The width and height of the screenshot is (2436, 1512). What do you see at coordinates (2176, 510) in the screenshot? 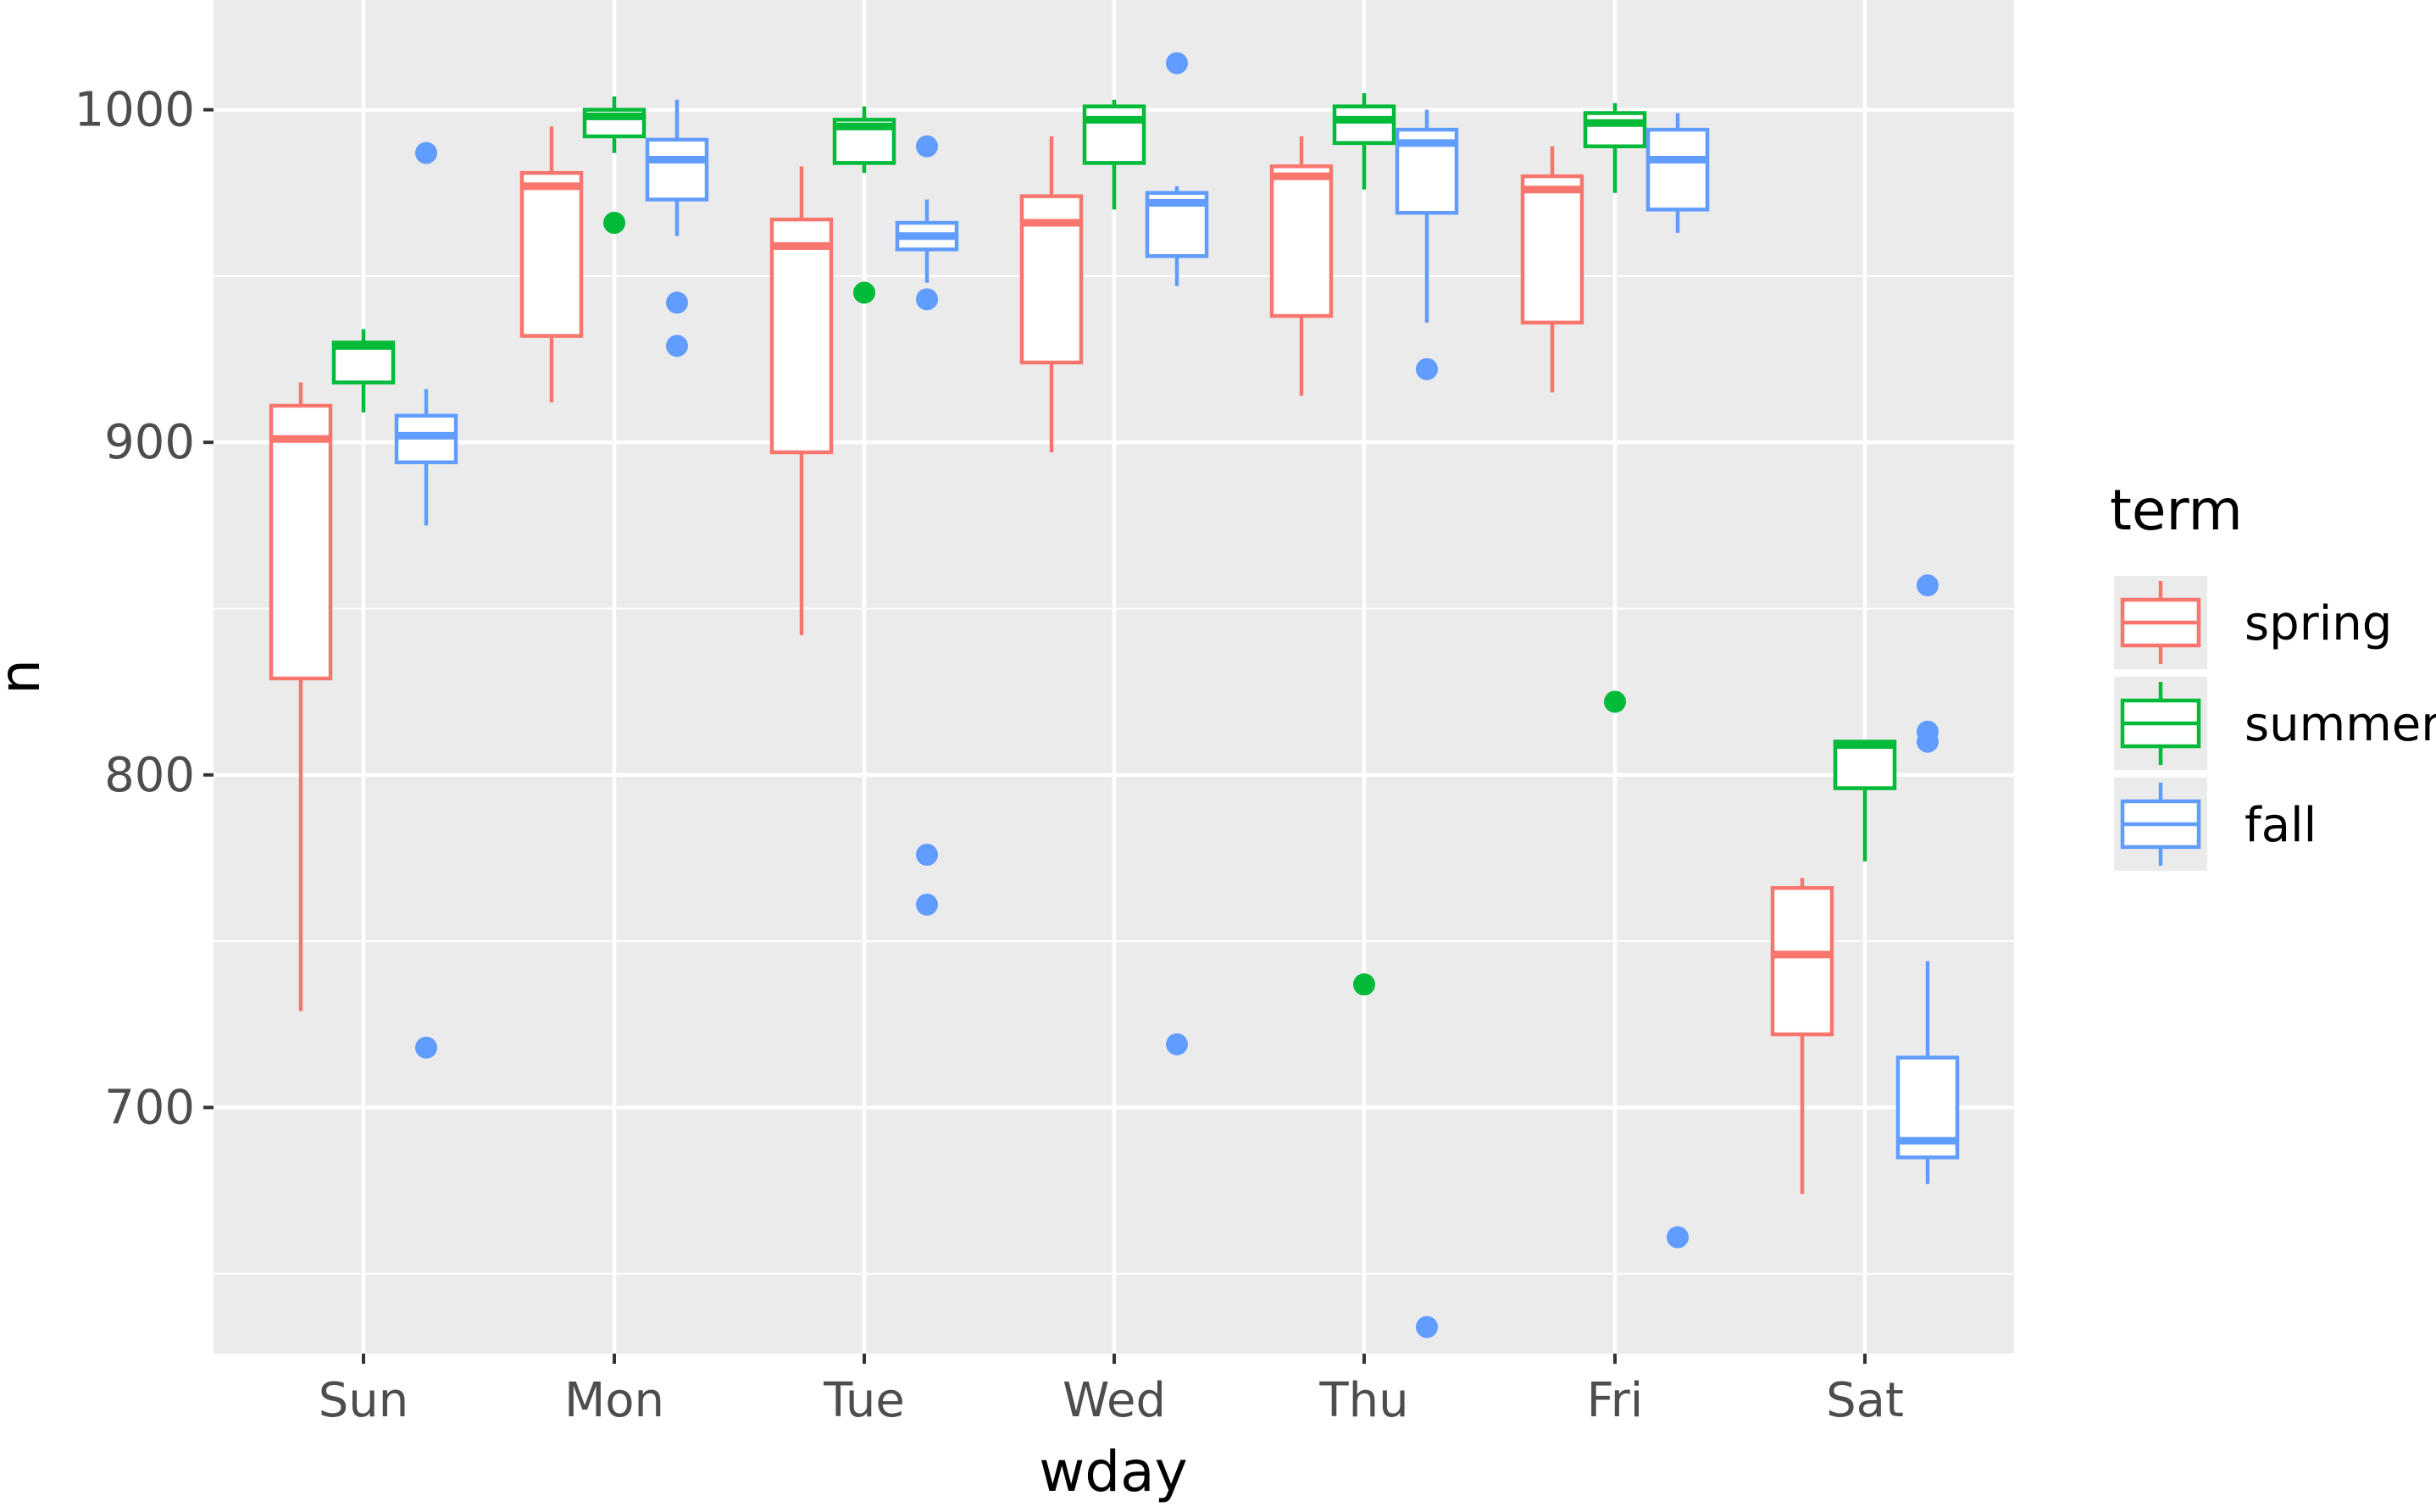
I see `legend-title: term` at bounding box center [2176, 510].